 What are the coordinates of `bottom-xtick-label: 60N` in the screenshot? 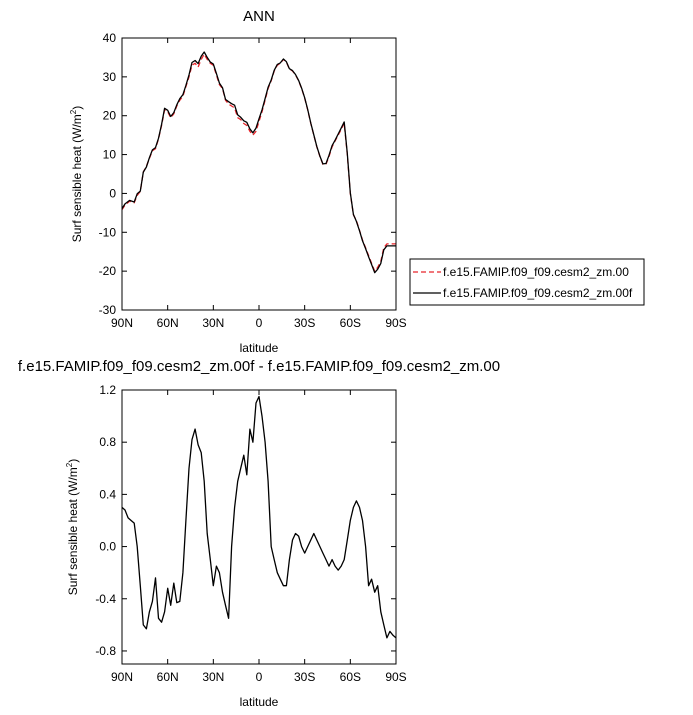 It's located at (168, 677).